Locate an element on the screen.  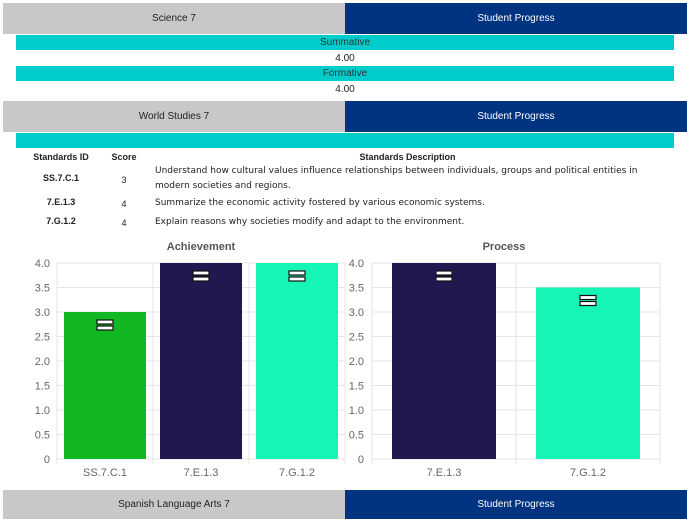
tab-spanish-language-arts-7-label: Spanish Language Arts 7 is located at coordinates (174, 504).